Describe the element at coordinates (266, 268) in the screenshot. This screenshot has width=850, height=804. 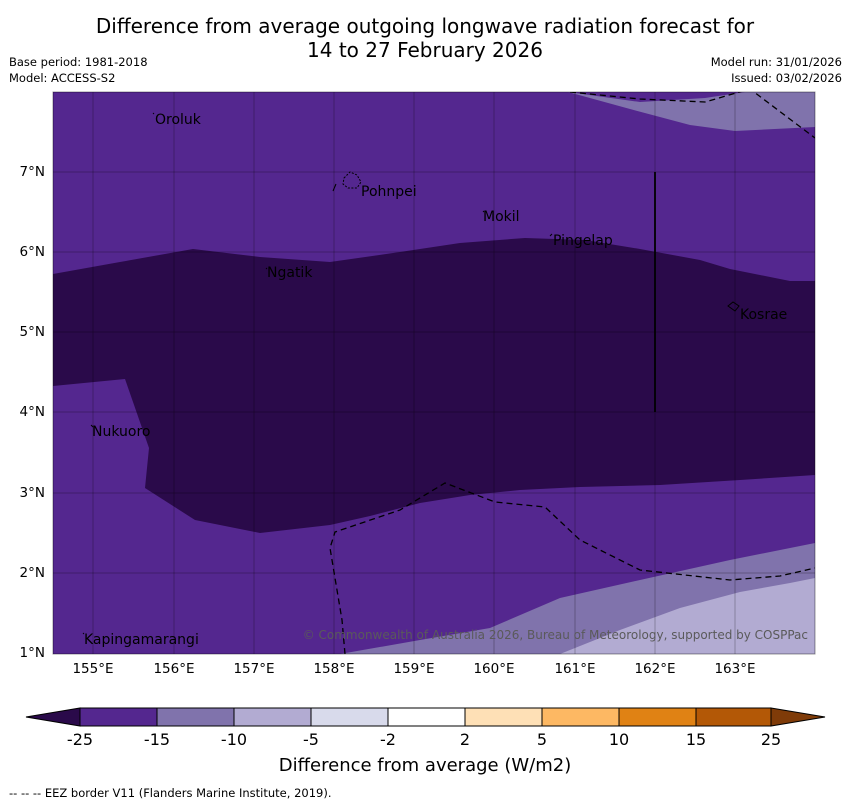
I see `ngatik-dot` at that location.